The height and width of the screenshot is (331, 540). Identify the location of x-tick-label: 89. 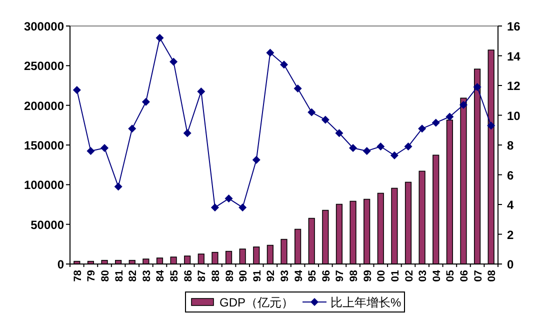
(230, 276).